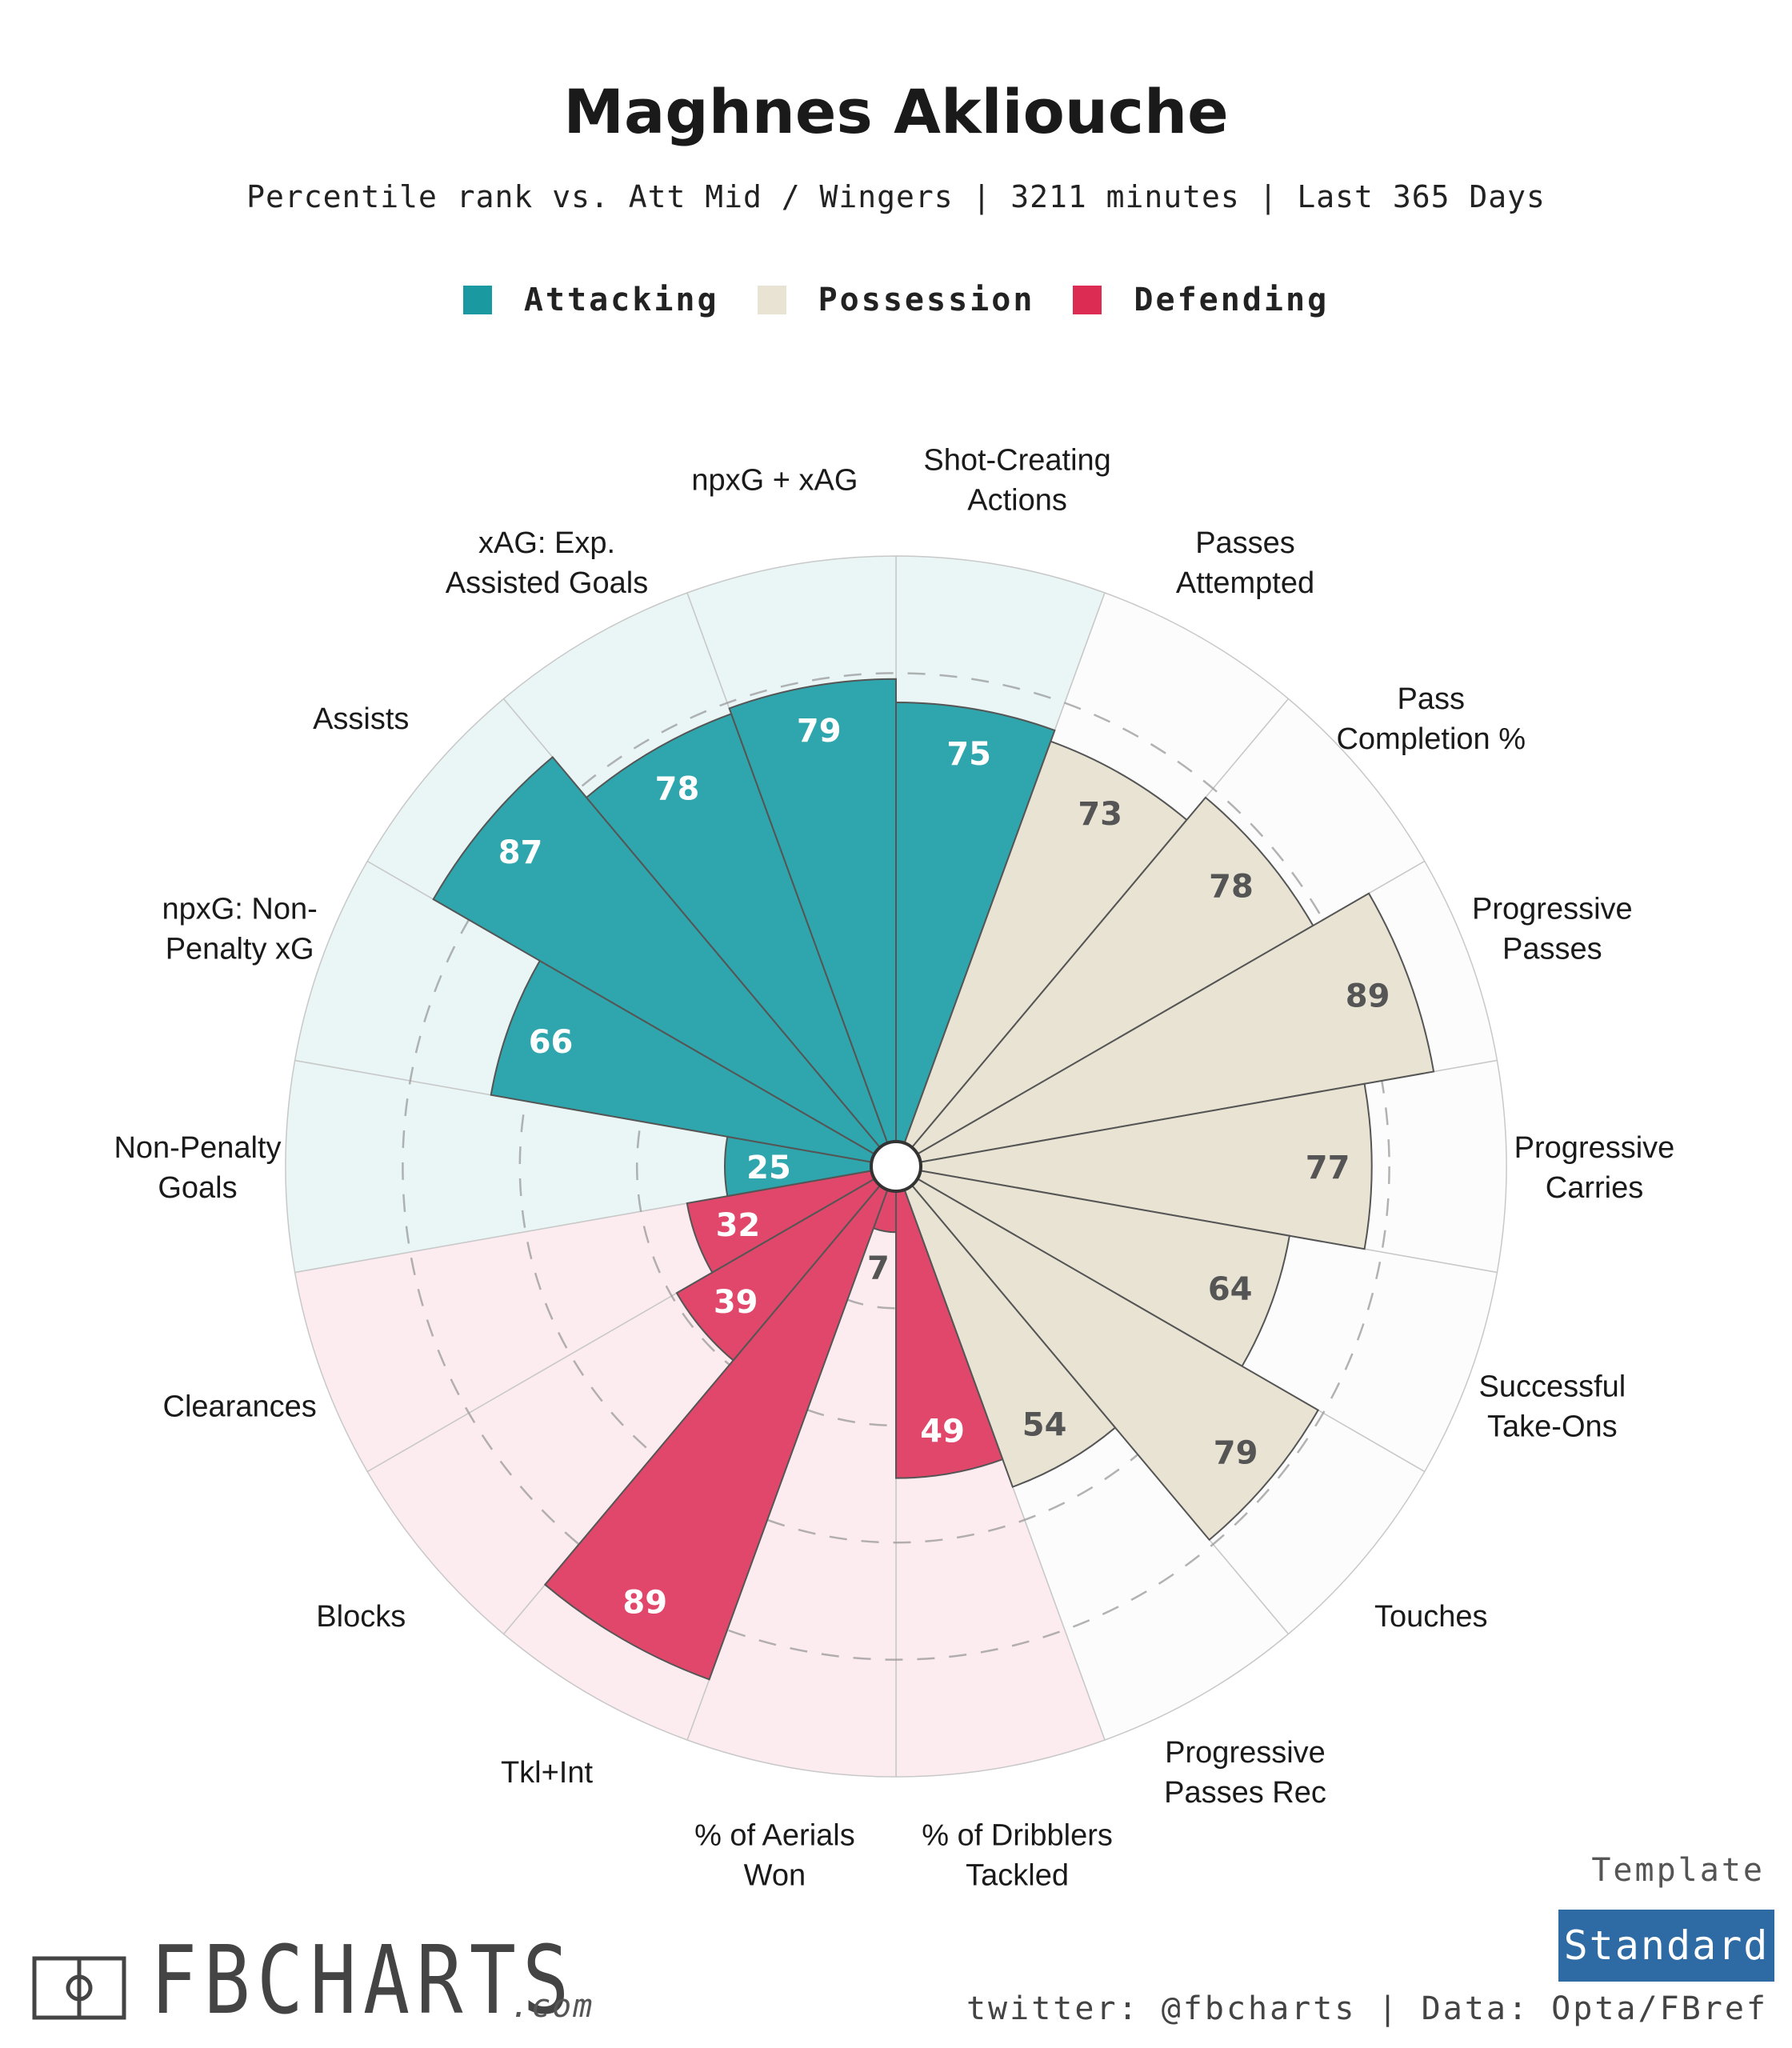 Image resolution: width=1792 pixels, height=2048 pixels. What do you see at coordinates (942, 1432) in the screenshot?
I see `value-label-of-dribblers-tackled: 49` at bounding box center [942, 1432].